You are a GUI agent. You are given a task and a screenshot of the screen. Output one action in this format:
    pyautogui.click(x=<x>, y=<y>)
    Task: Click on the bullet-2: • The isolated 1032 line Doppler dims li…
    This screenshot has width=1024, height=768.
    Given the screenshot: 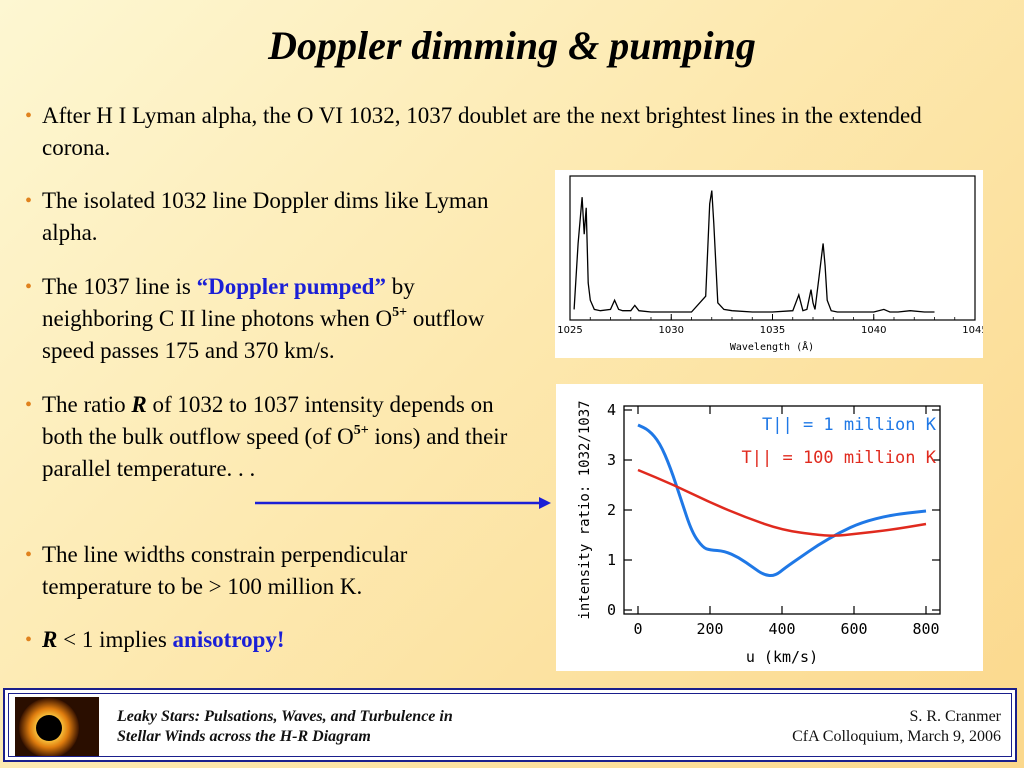 What is the action you would take?
    pyautogui.click(x=278, y=217)
    